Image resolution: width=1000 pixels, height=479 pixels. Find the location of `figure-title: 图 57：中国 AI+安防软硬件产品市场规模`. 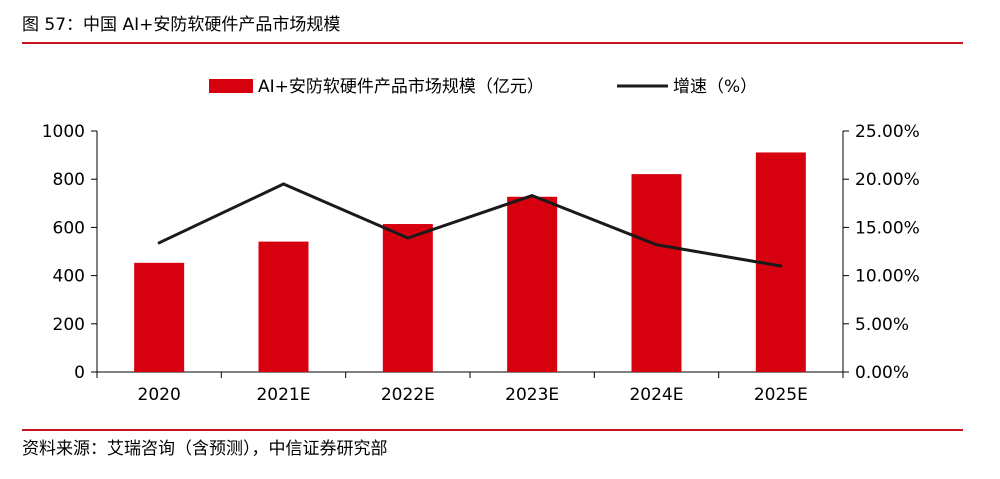

figure-title: 图 57：中国 AI+安防软硬件产品市场规模 is located at coordinates (181, 25).